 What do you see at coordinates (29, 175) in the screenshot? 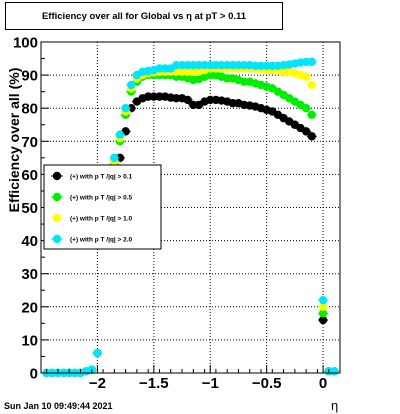
I see `y-tick-label: 60` at bounding box center [29, 175].